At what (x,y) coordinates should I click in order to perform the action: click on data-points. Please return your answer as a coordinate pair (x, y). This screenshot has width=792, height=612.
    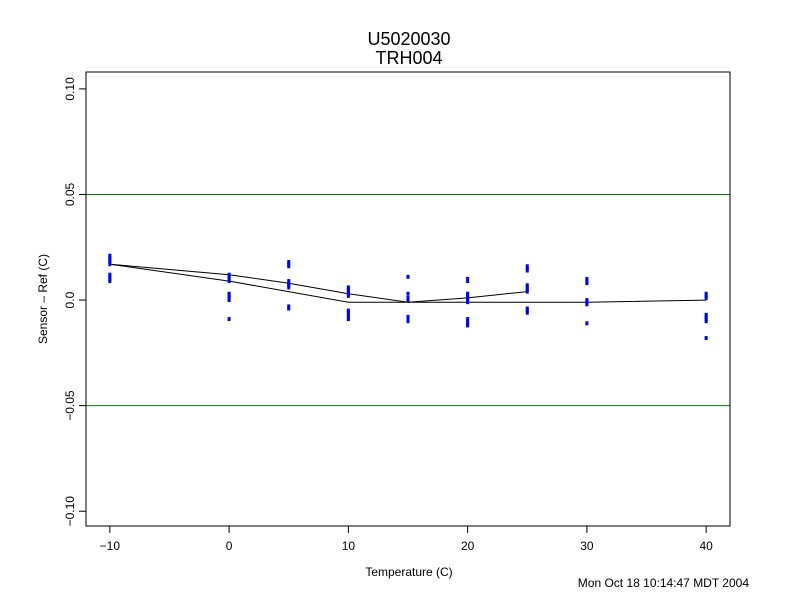
    Looking at the image, I should click on (408, 297).